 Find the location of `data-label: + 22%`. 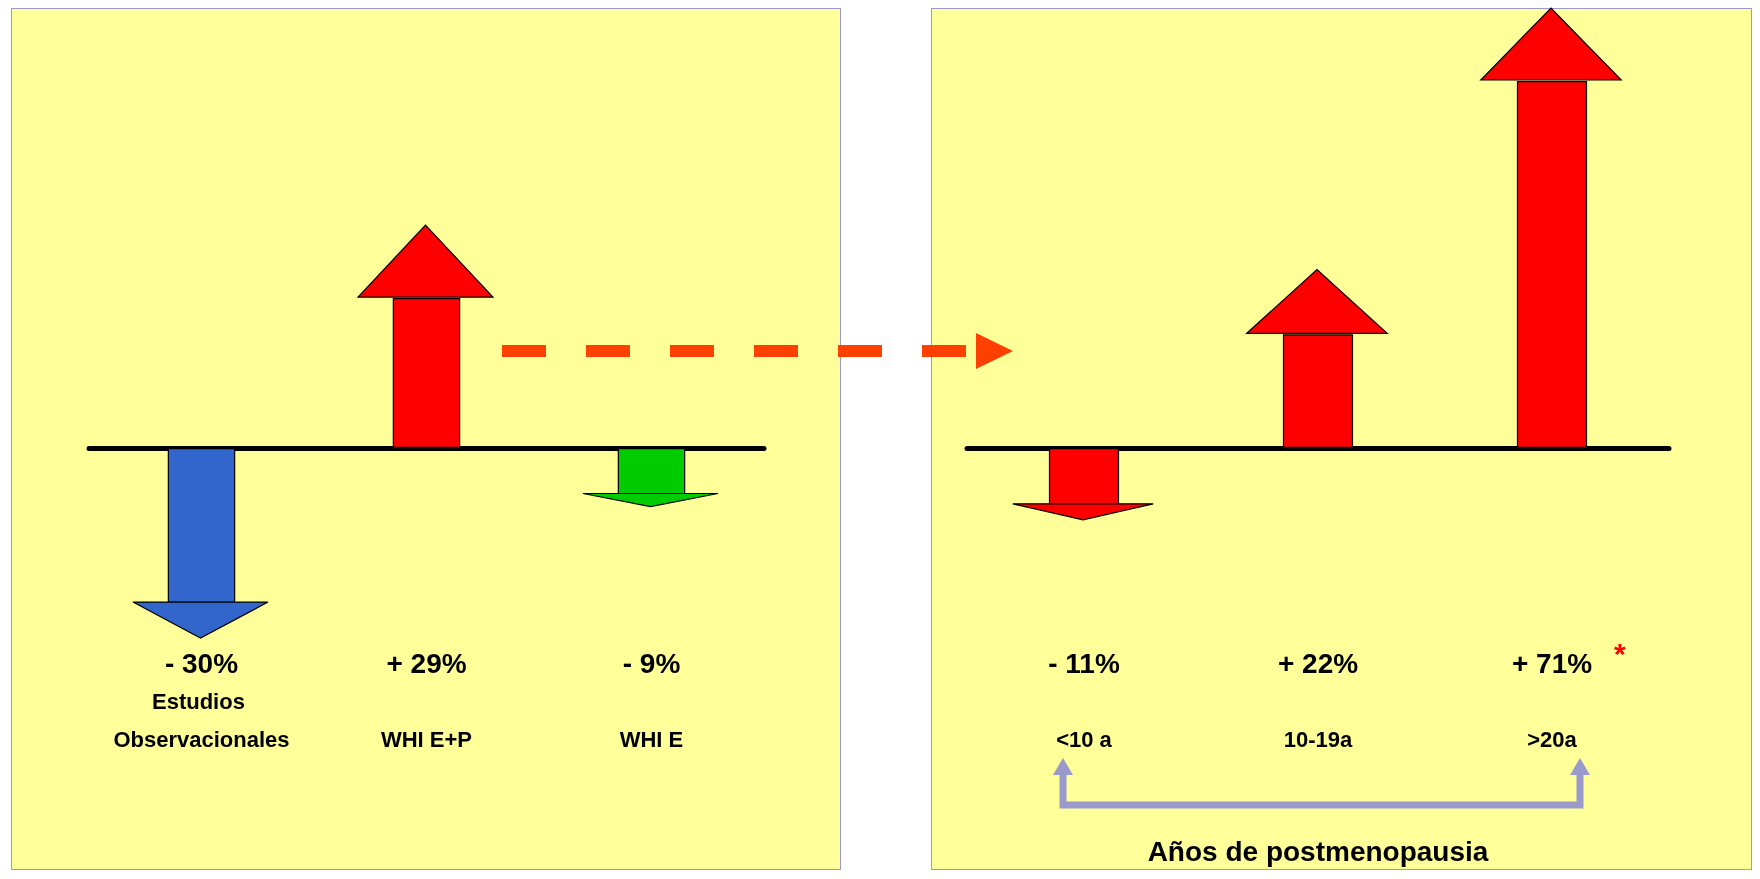

data-label: + 22% is located at coordinates (1318, 663).